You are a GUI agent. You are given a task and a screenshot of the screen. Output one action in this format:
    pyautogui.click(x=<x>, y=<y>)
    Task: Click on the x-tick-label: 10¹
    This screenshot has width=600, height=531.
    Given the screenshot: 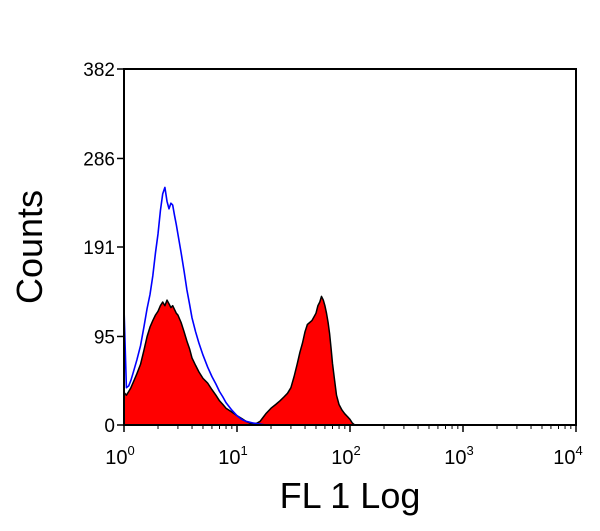 What is the action you would take?
    pyautogui.click(x=232, y=456)
    